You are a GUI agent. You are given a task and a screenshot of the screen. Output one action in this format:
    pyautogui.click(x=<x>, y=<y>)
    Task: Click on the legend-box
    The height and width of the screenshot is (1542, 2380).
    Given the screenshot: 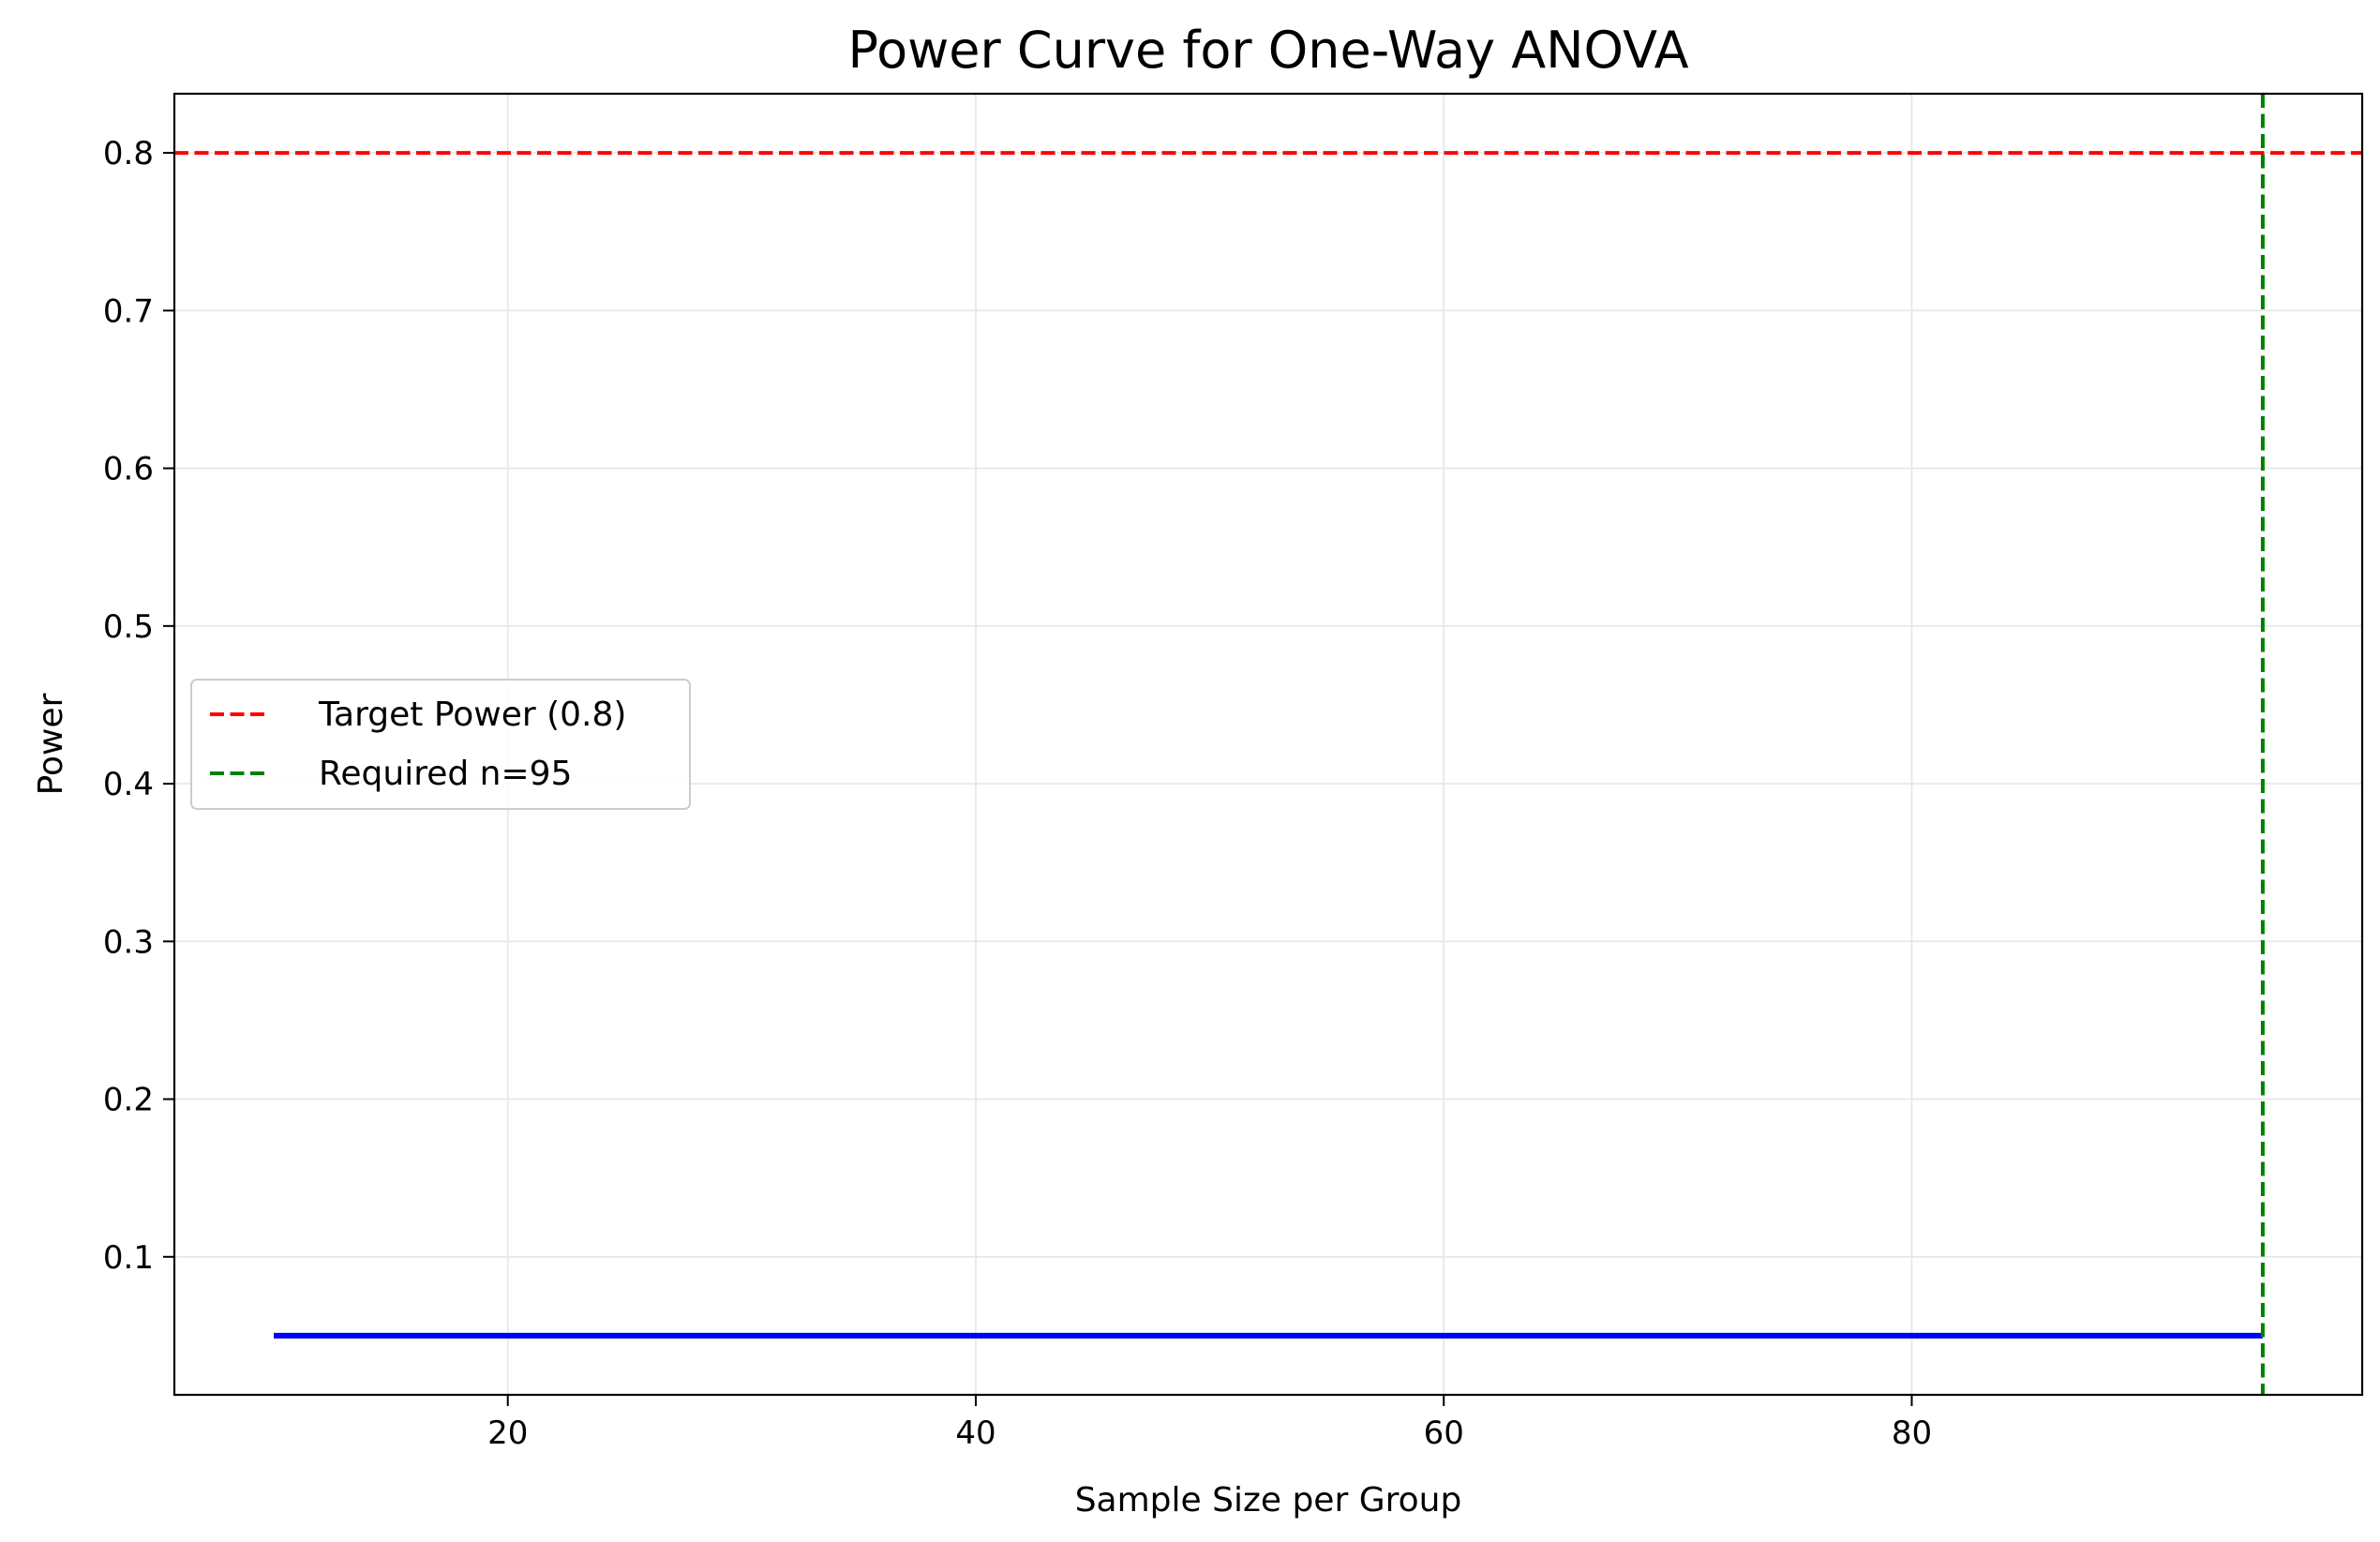 What is the action you would take?
    pyautogui.click(x=440, y=745)
    